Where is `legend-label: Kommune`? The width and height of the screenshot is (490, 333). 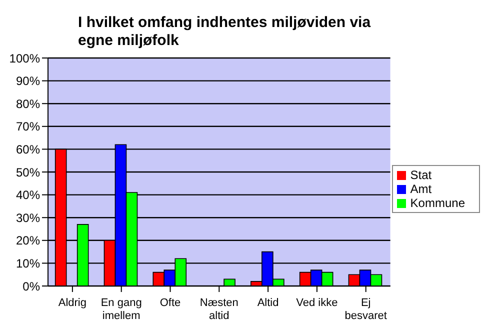
legend-label: Kommune is located at coordinates (437, 203).